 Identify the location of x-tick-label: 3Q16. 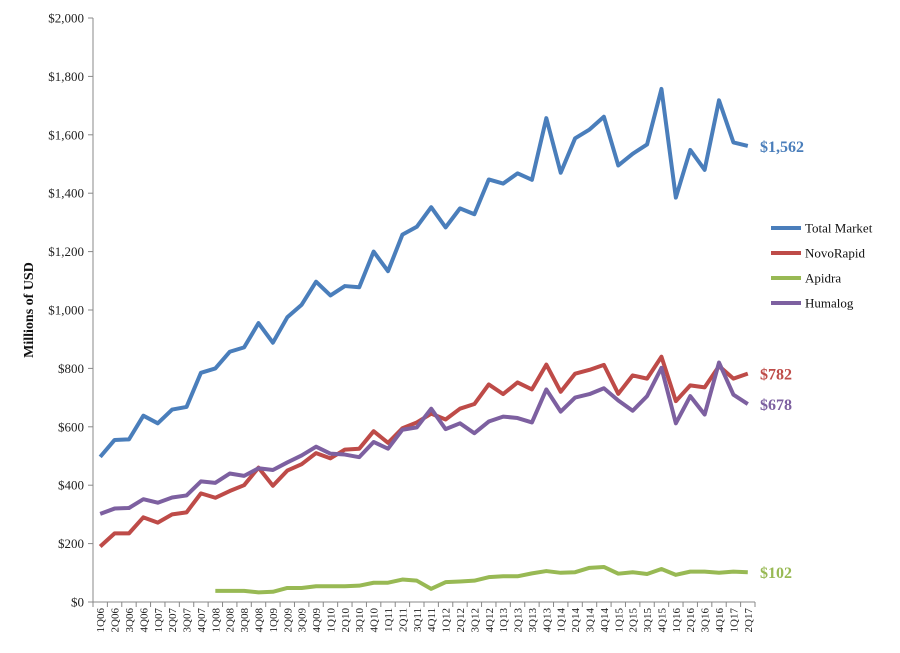
(706, 620).